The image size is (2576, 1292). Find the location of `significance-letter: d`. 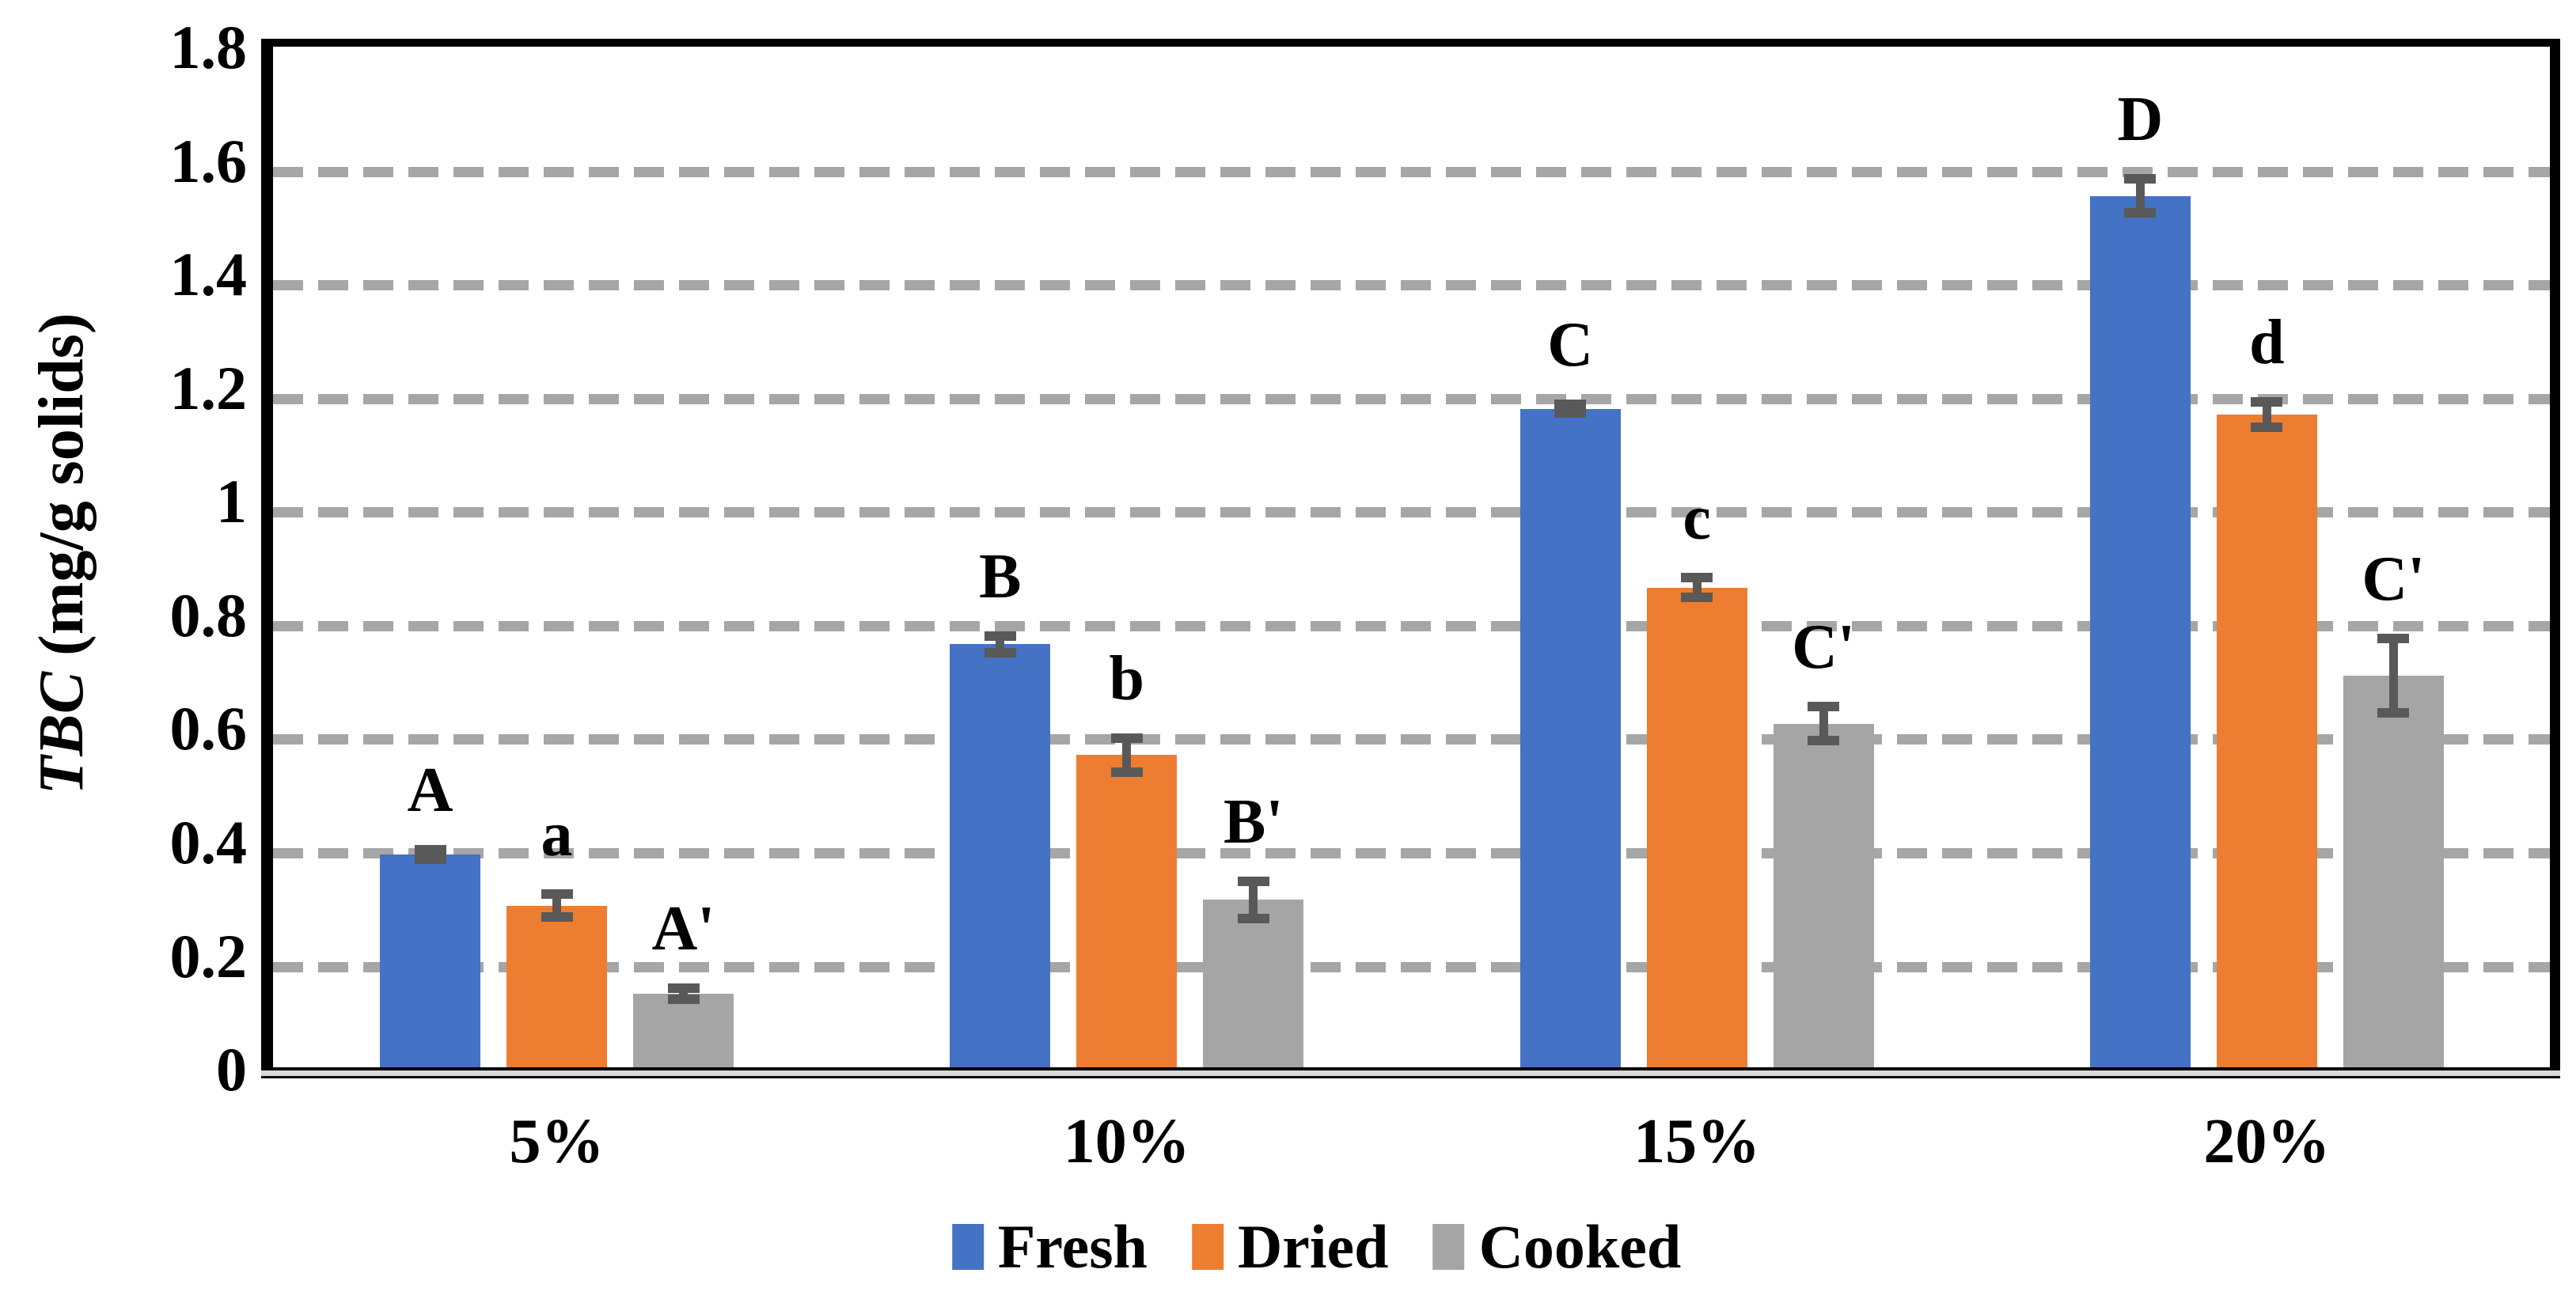

significance-letter: d is located at coordinates (2267, 342).